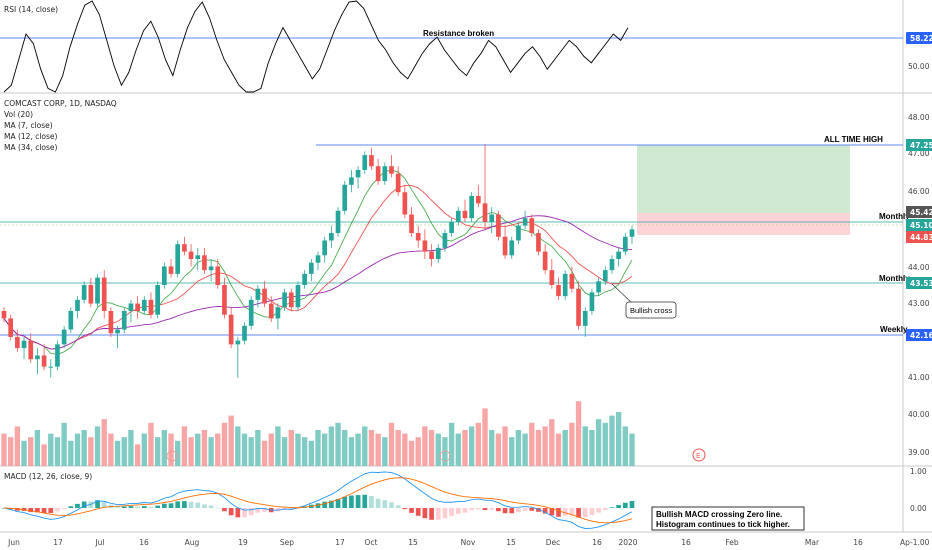 This screenshot has height=550, width=932. Describe the element at coordinates (58, 542) in the screenshot. I see `time-axis-label: 17` at that location.